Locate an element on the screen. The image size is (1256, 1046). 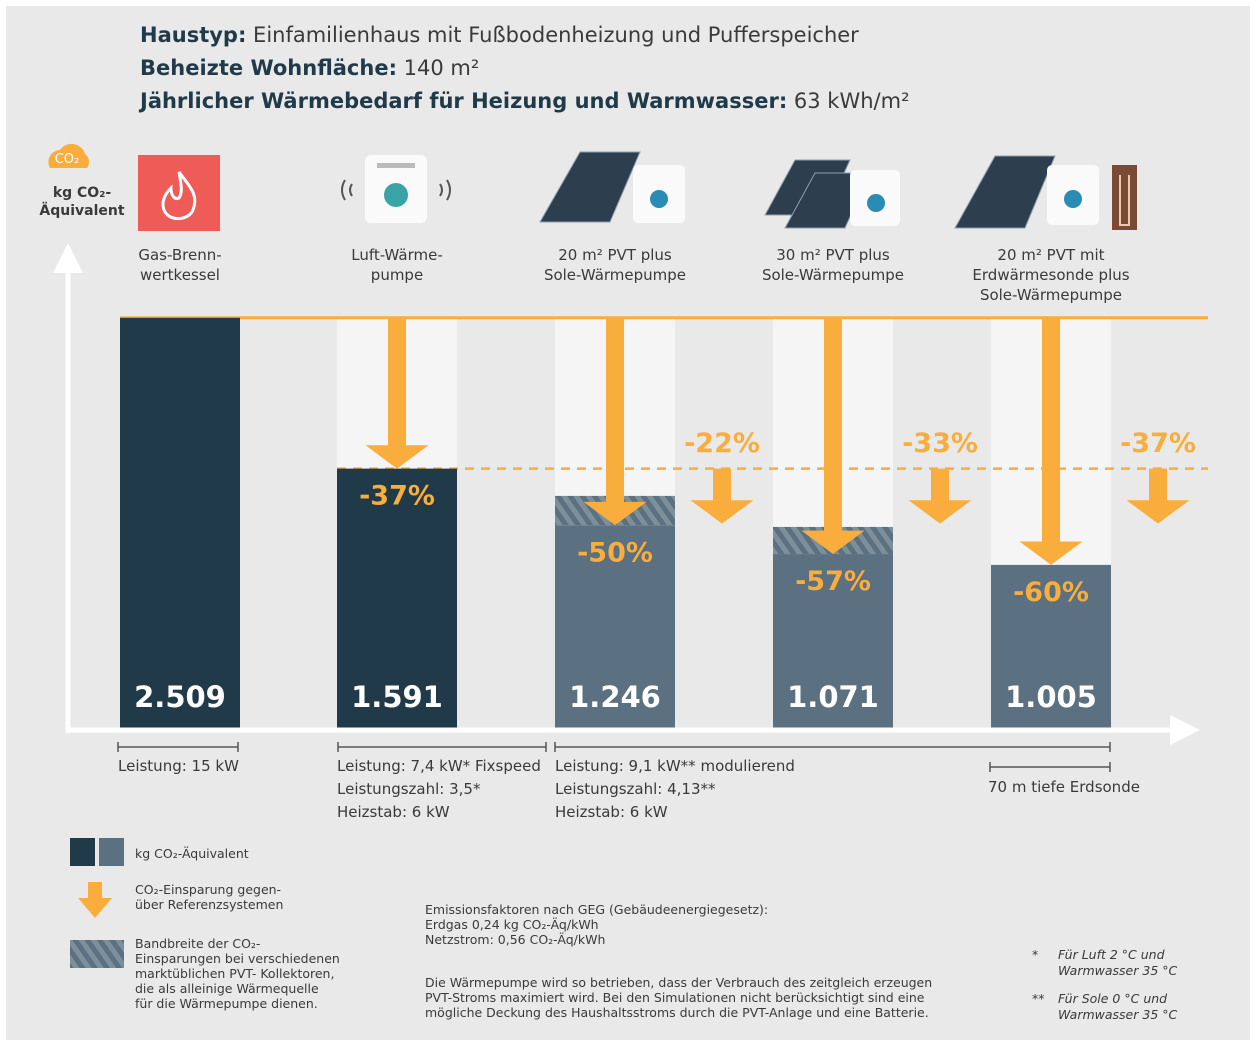
category-label: 20 m² PVT plus is located at coordinates (615, 255).